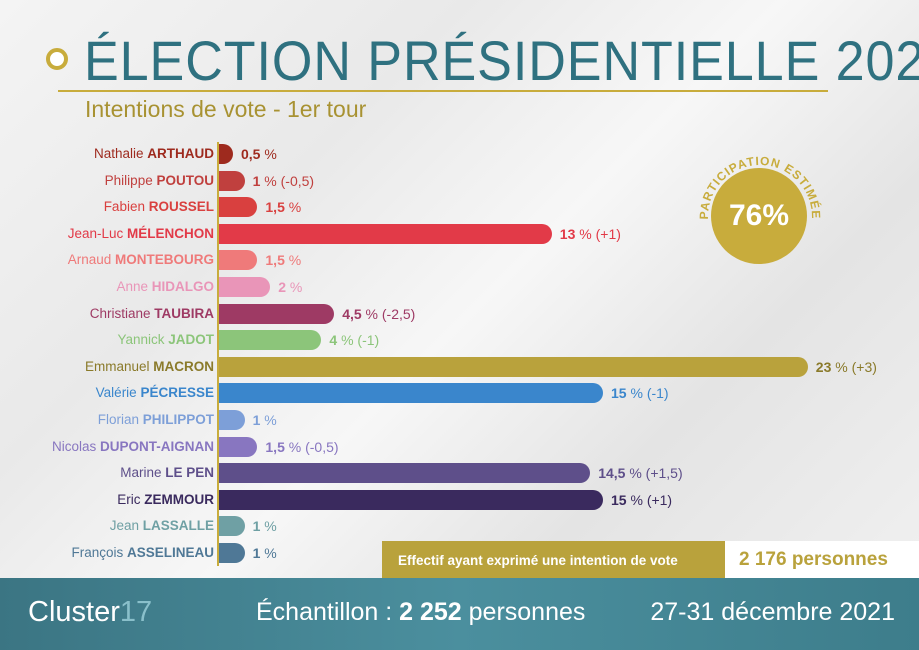 The width and height of the screenshot is (919, 650). What do you see at coordinates (642, 499) in the screenshot?
I see `value-label: 15 % (+1)` at bounding box center [642, 499].